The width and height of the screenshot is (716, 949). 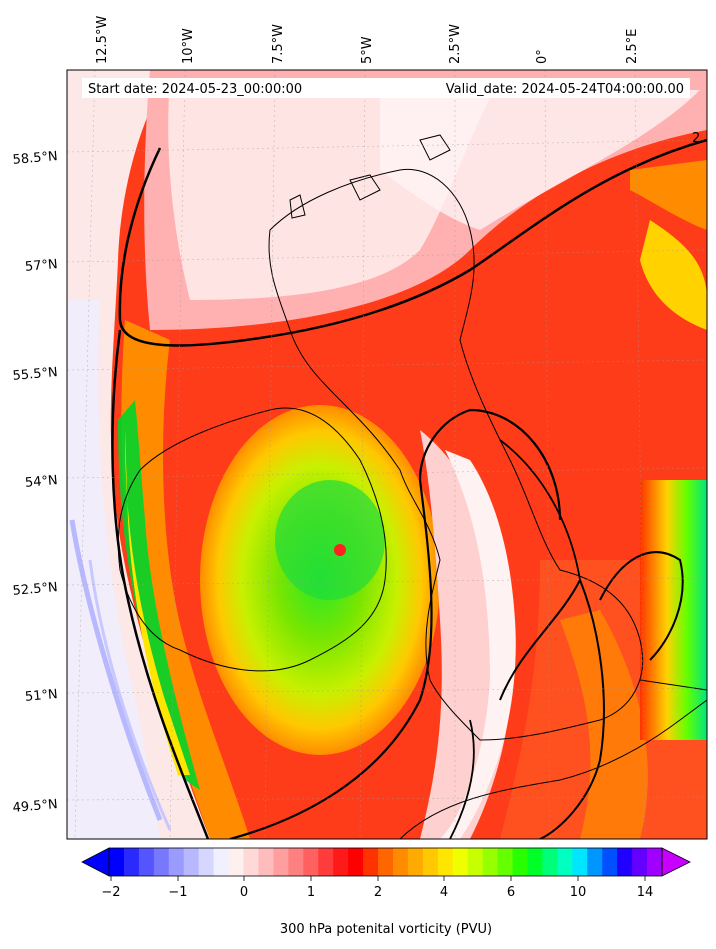 What do you see at coordinates (188, 46) in the screenshot?
I see `lon-label: 10°W` at bounding box center [188, 46].